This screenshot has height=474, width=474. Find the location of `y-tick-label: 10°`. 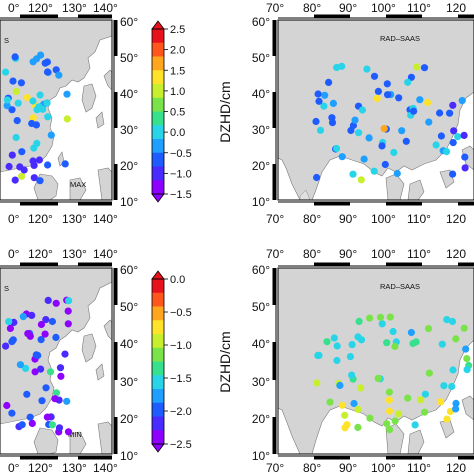

y-tick-label: 10° is located at coordinates (261, 456).